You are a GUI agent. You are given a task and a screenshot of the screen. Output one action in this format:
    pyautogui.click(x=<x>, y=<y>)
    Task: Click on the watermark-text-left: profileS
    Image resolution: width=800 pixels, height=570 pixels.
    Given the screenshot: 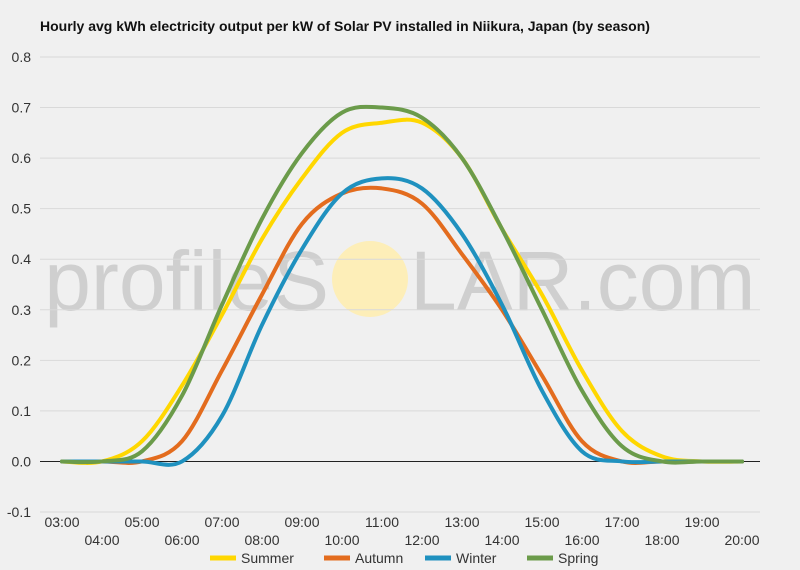 What is the action you would take?
    pyautogui.click(x=186, y=281)
    